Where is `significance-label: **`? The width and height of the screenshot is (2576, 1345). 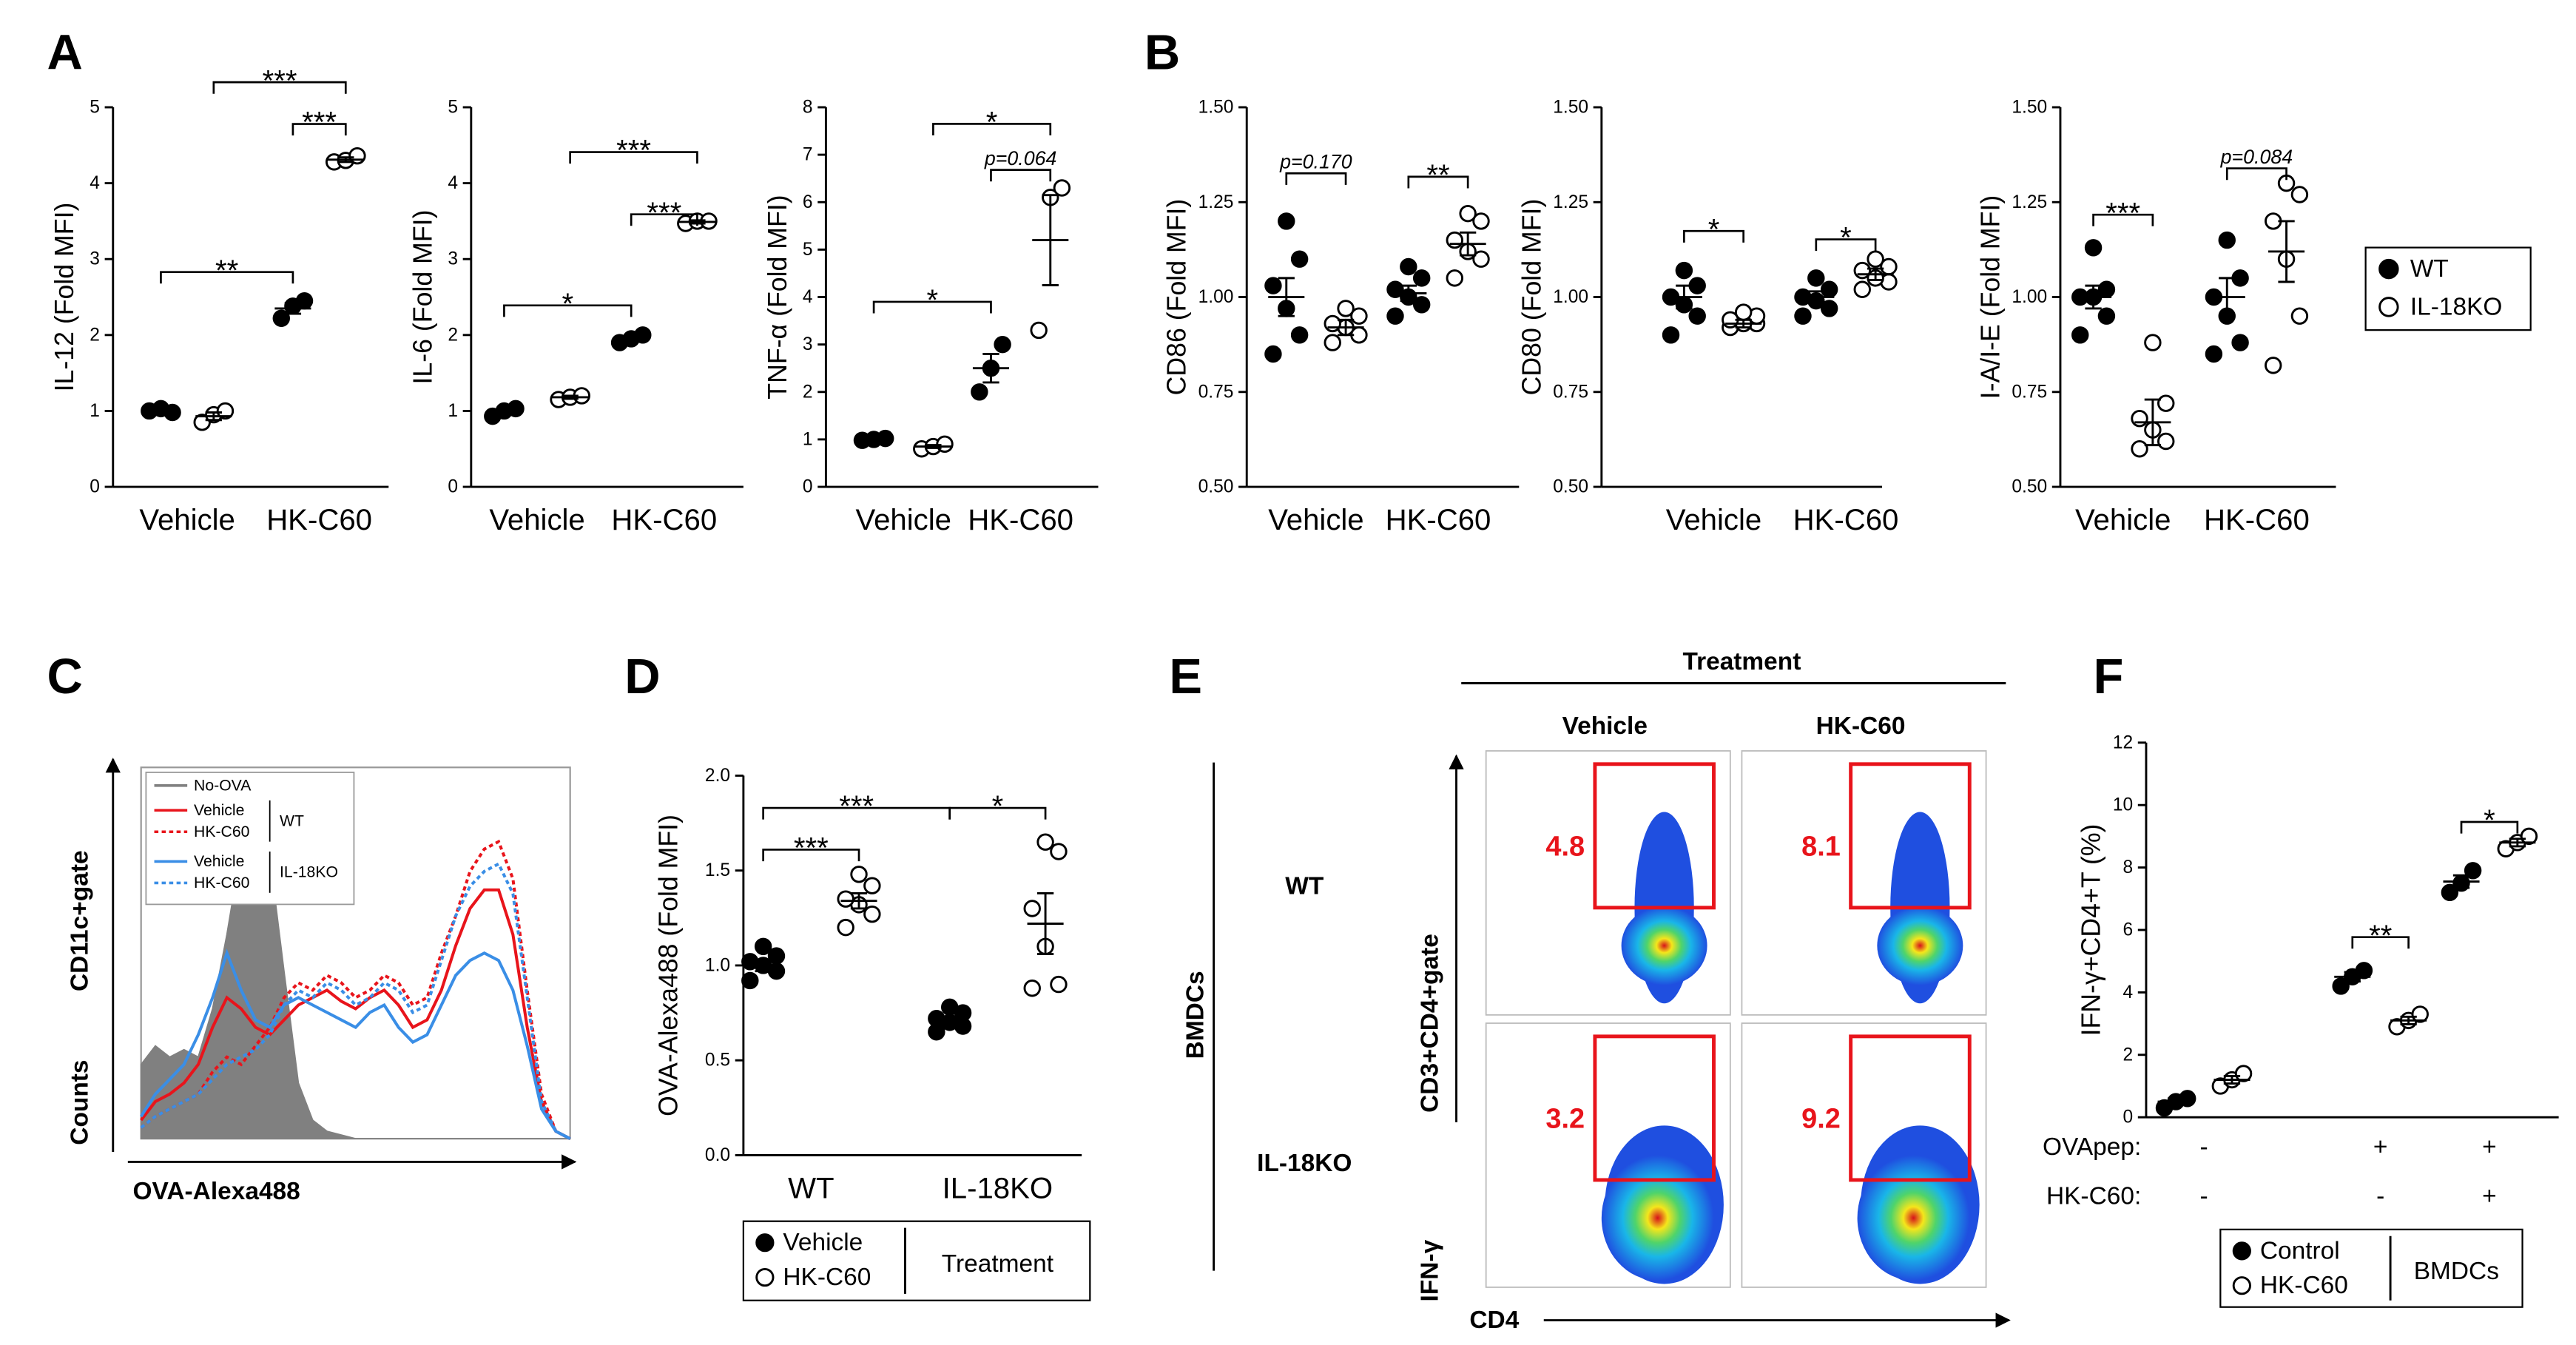
significance-label: ** is located at coordinates (226, 270).